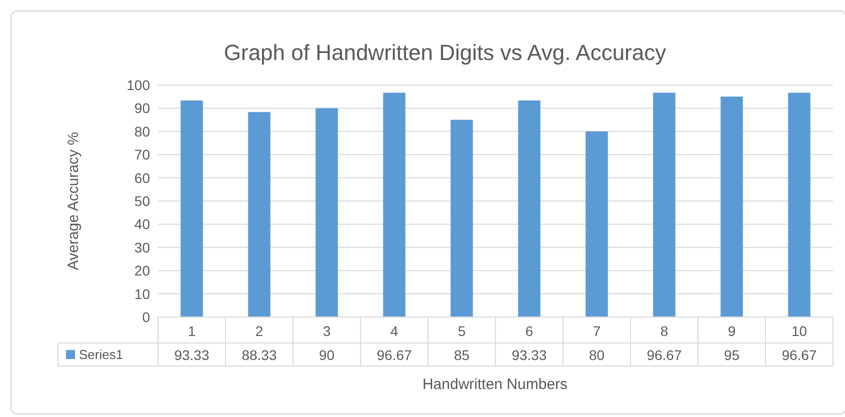 This screenshot has width=845, height=417. Describe the element at coordinates (142, 224) in the screenshot. I see `y-tick-label: 40` at that location.